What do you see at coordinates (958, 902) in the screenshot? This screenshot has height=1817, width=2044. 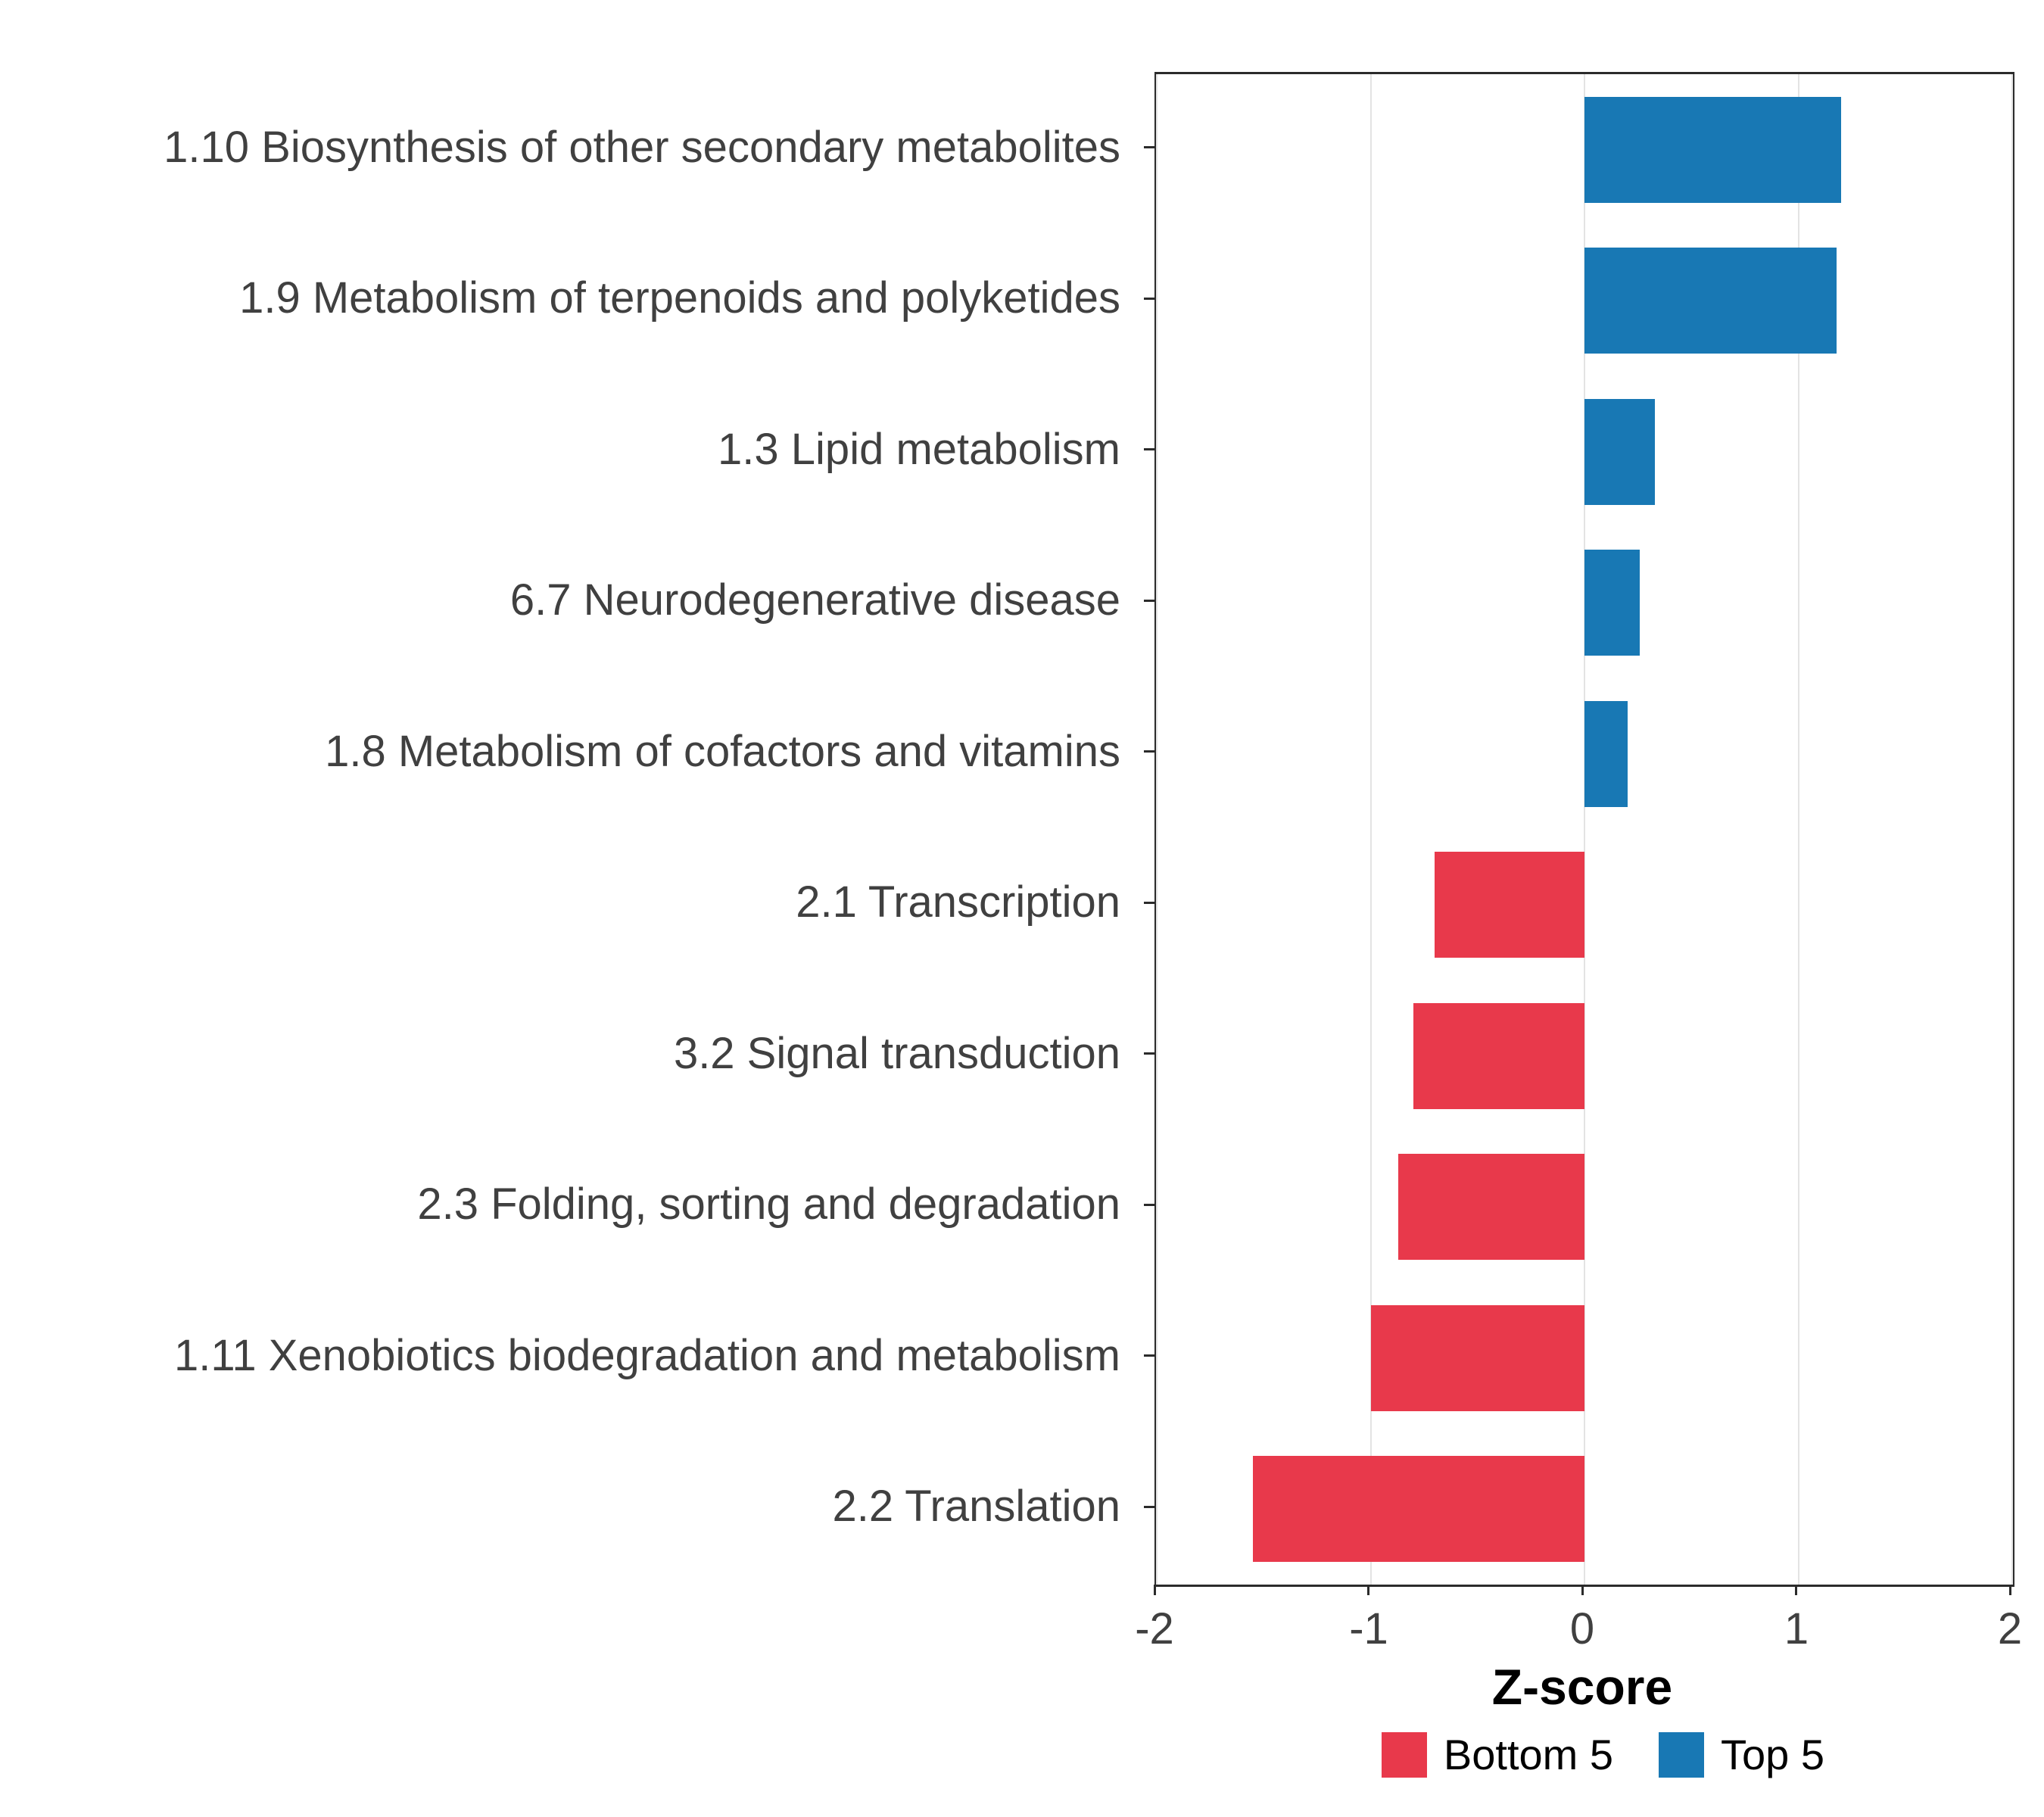 I see `y-axis-label-6: 2.1 Transcription` at bounding box center [958, 902].